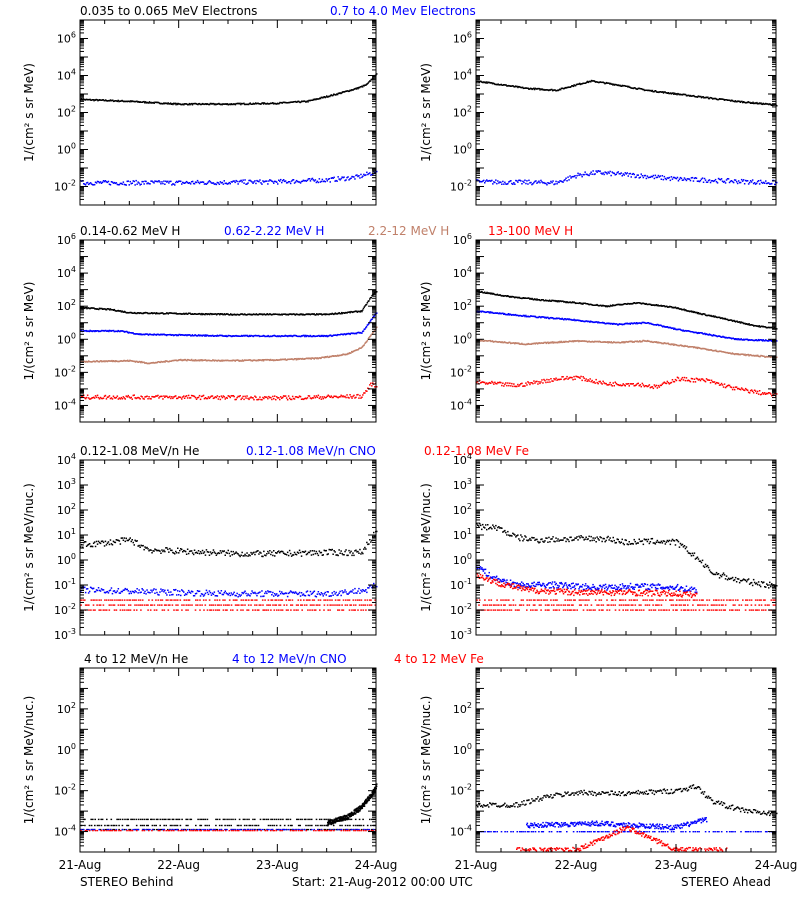  Describe the element at coordinates (530, 231) in the screenshot. I see `legend-label: 13-100 MeV H` at that location.